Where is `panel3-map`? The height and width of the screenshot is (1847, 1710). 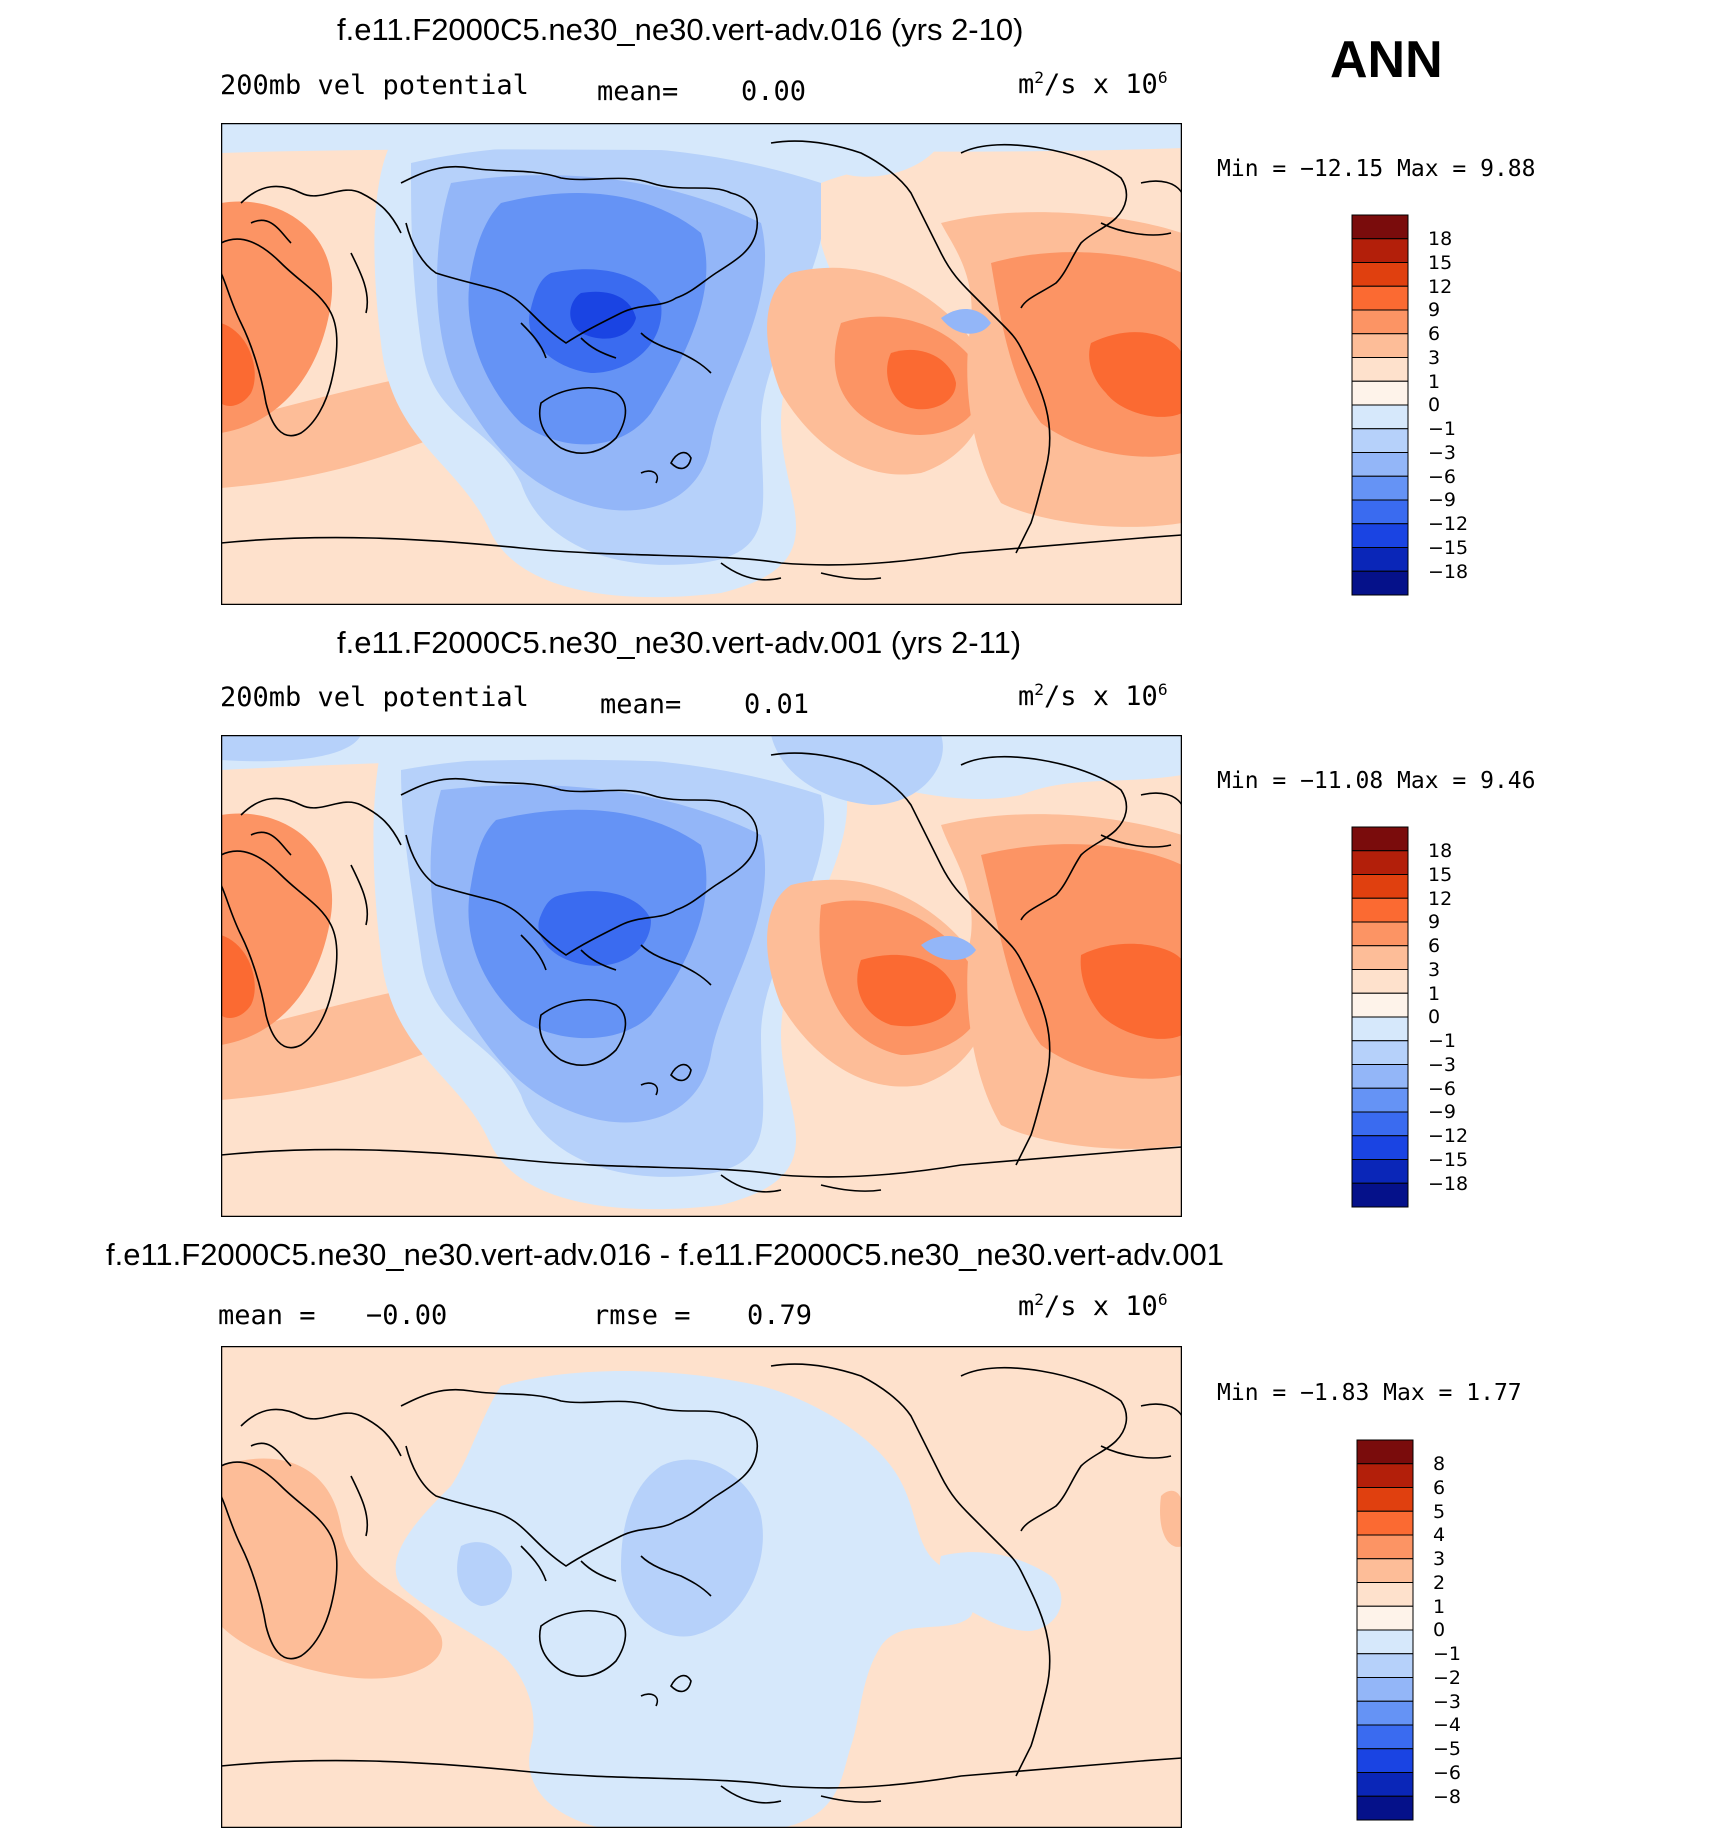 panel3-map is located at coordinates (701, 1587).